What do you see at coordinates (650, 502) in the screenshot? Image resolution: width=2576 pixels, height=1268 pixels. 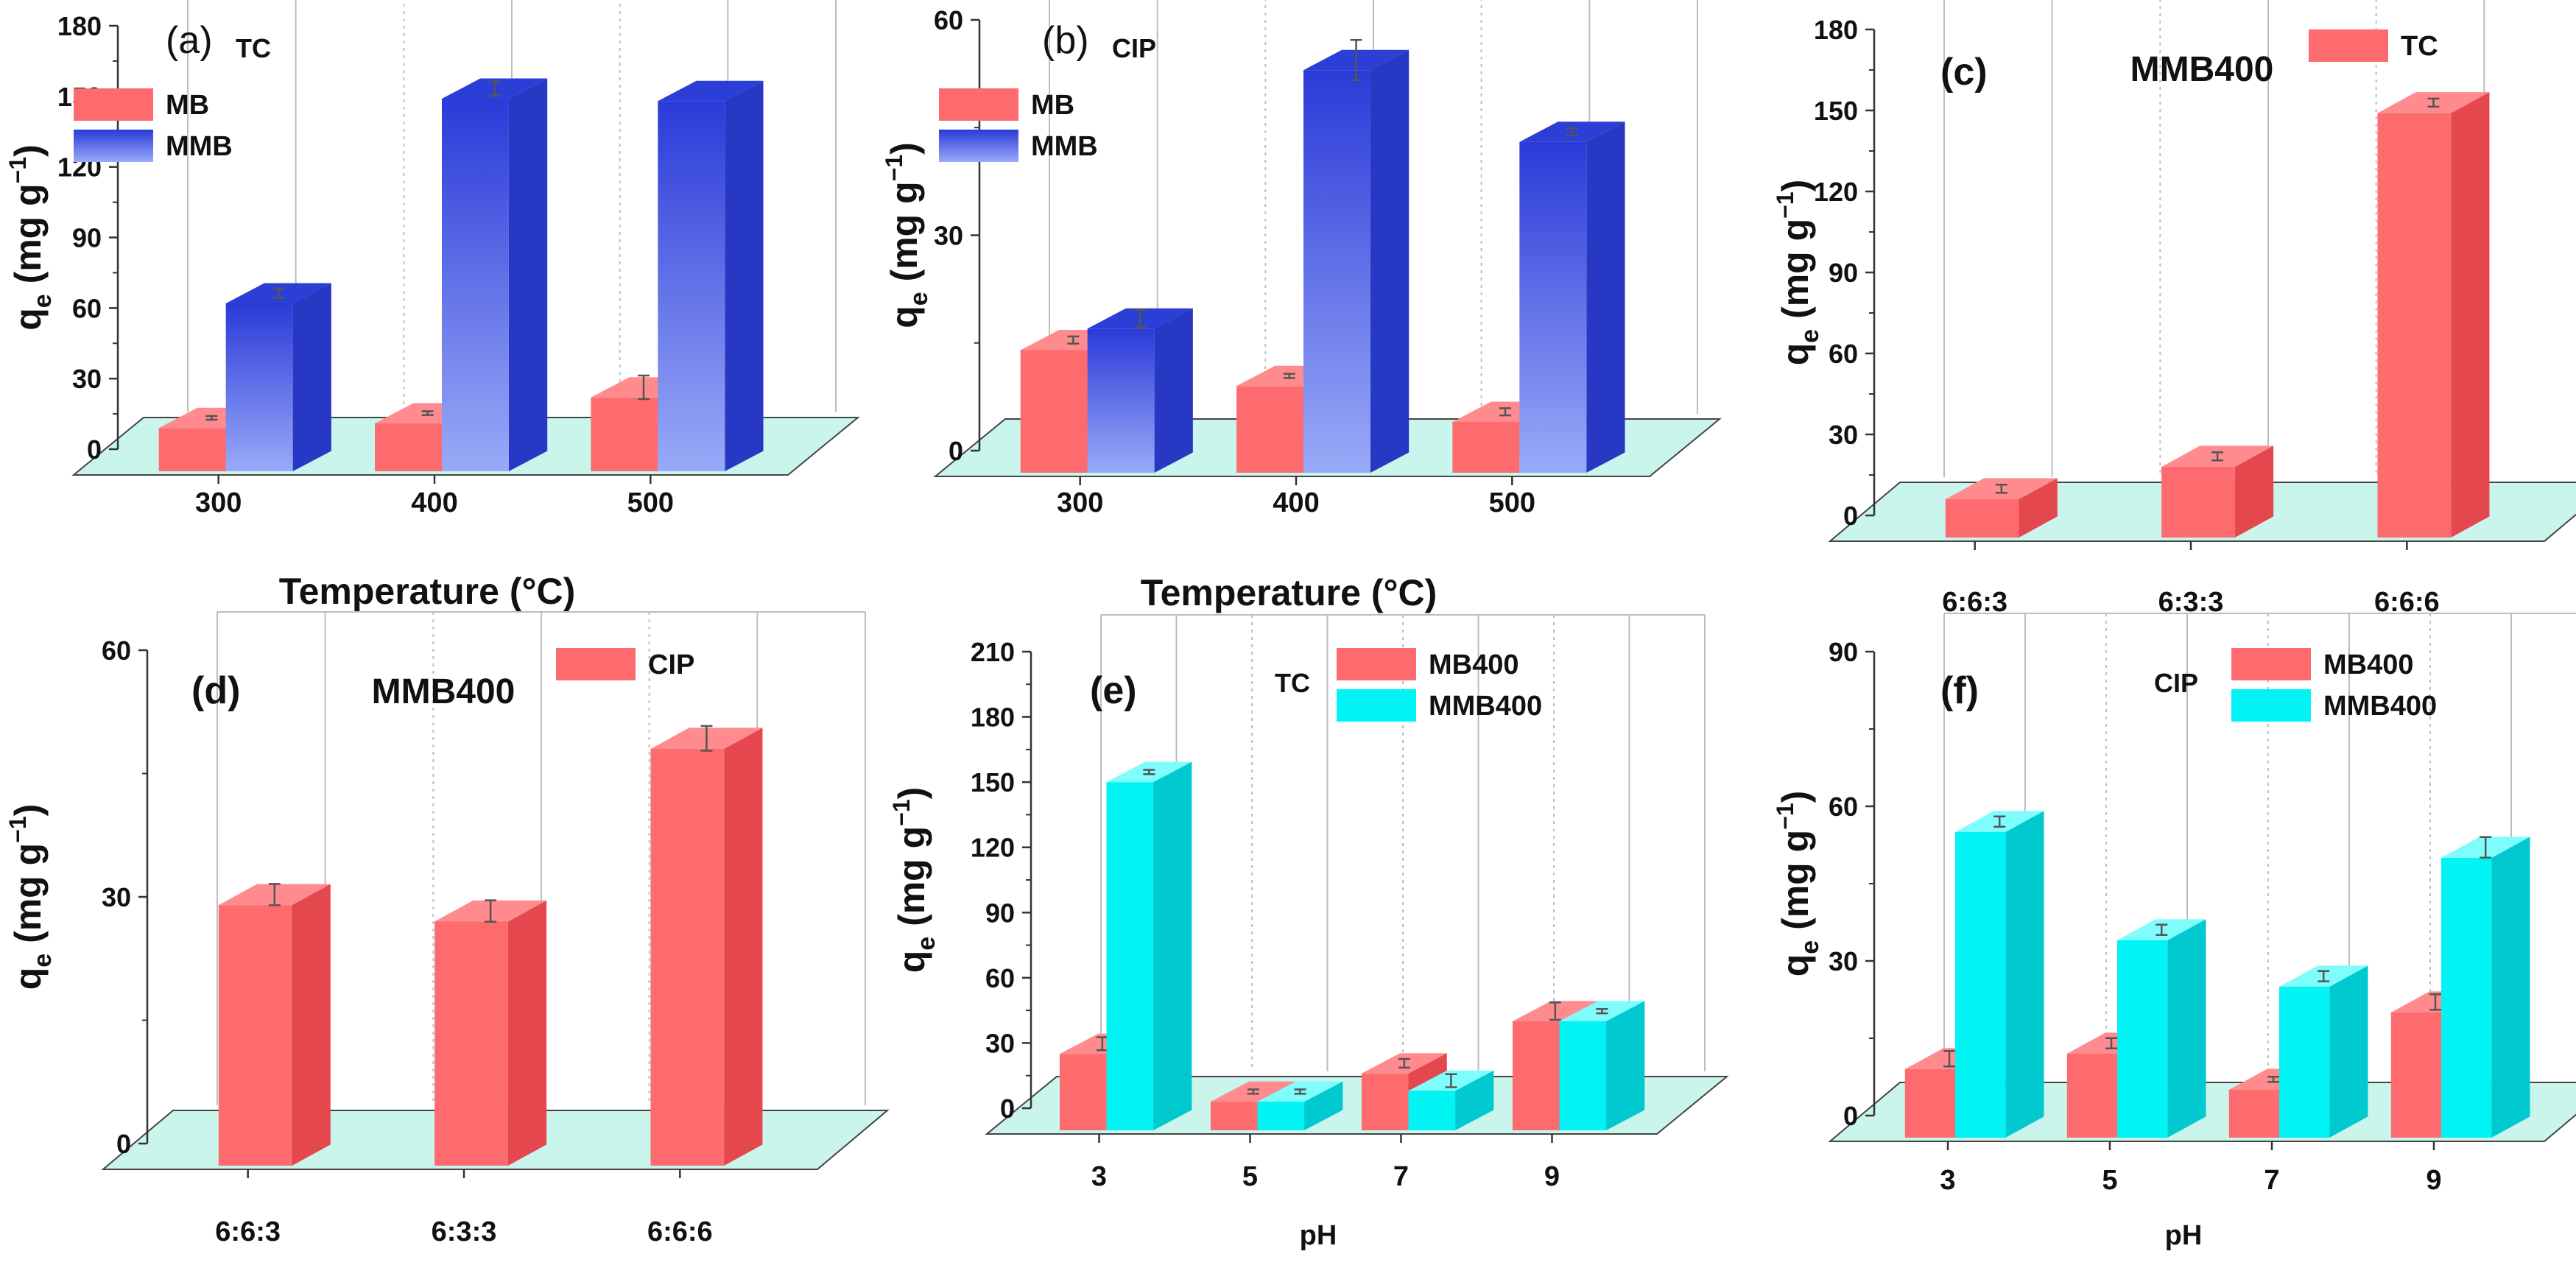 I see `x-tick-label: 500` at bounding box center [650, 502].